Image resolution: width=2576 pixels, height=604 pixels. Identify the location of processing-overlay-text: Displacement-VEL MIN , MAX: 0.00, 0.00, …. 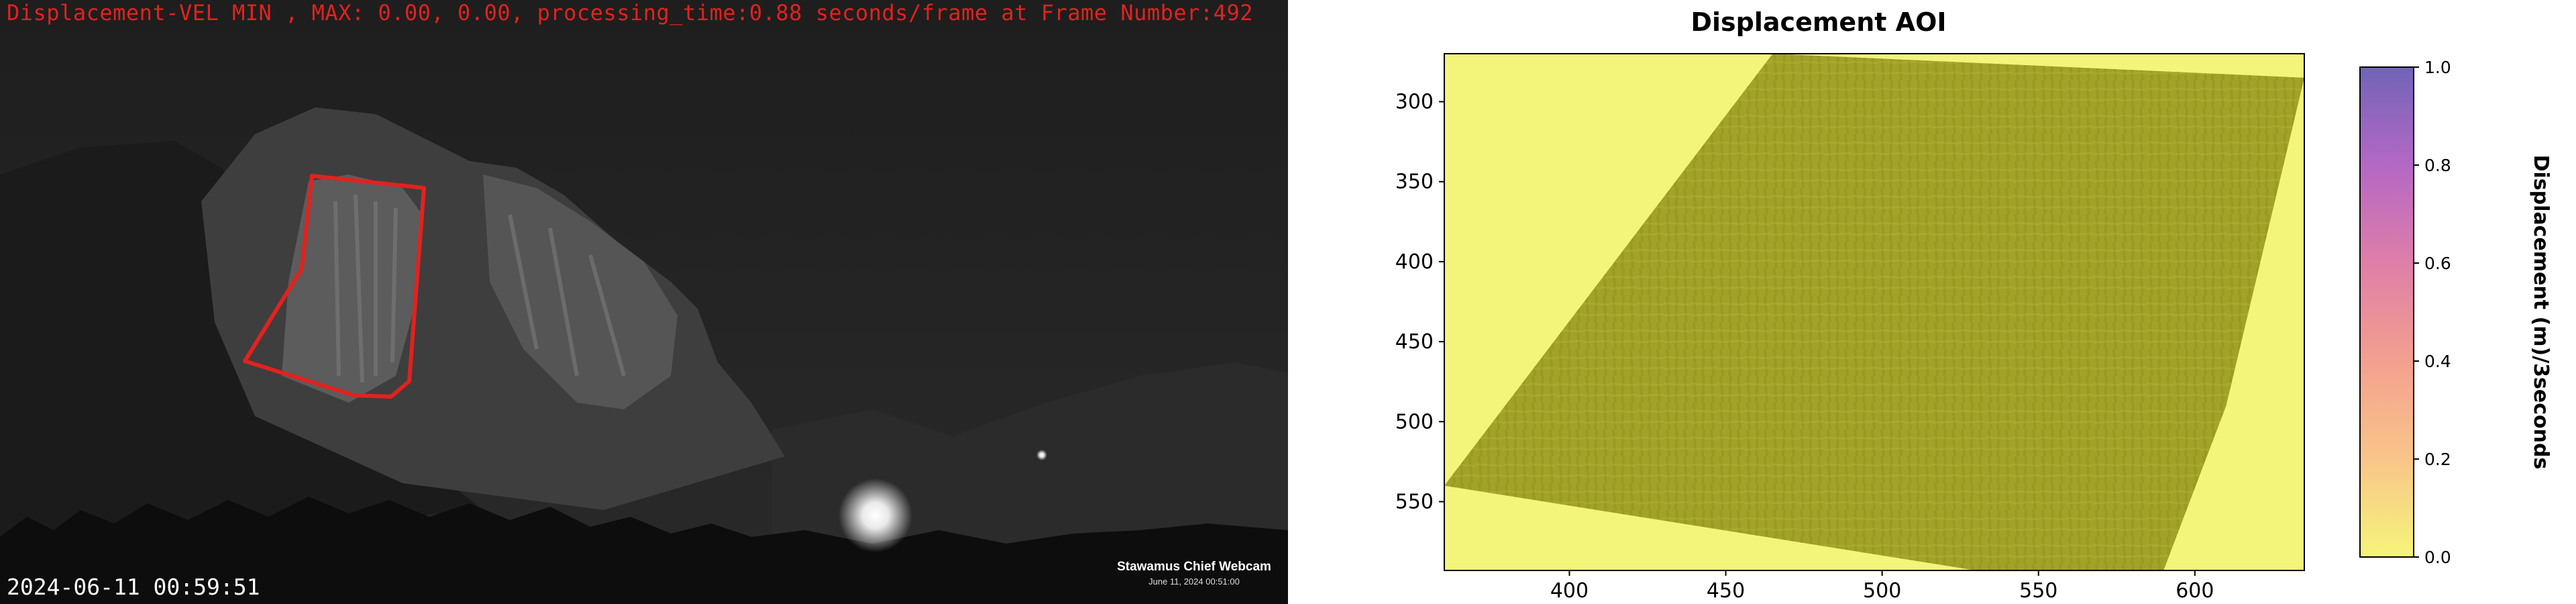
(630, 13).